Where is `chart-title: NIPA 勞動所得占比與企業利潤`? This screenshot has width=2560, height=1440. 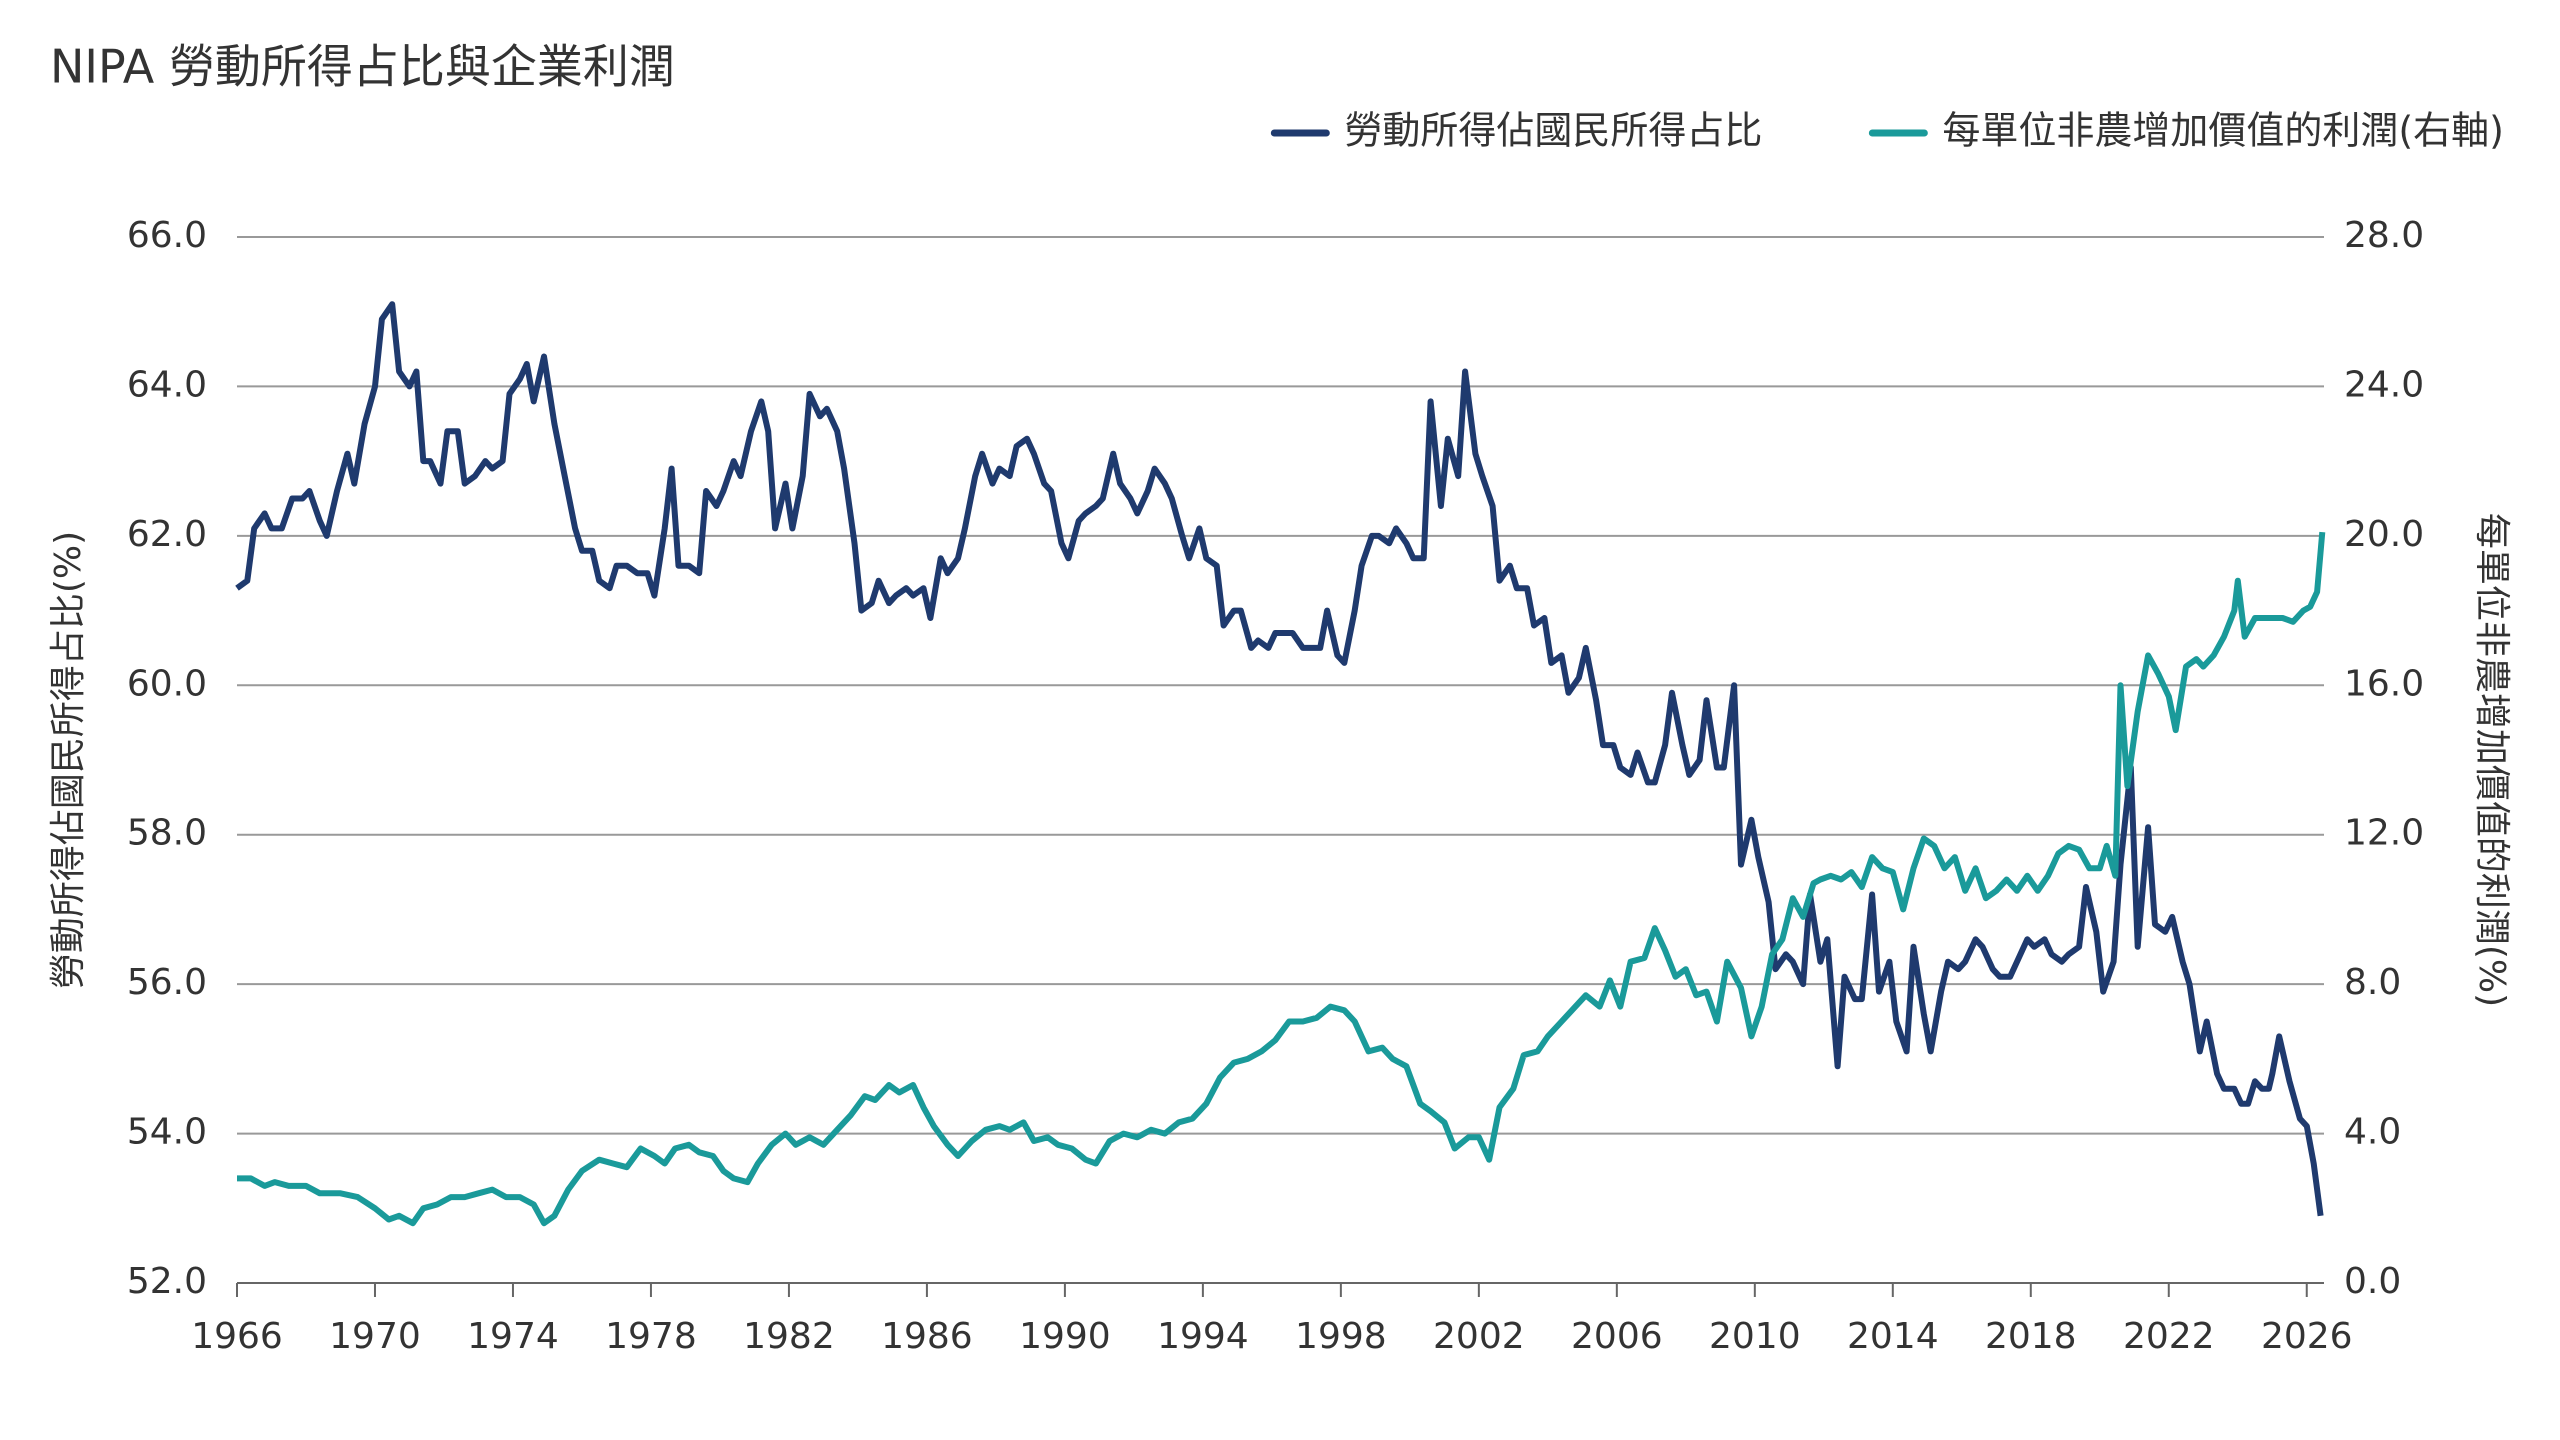 chart-title: NIPA 勞動所得占比與企業利潤 is located at coordinates (362, 67).